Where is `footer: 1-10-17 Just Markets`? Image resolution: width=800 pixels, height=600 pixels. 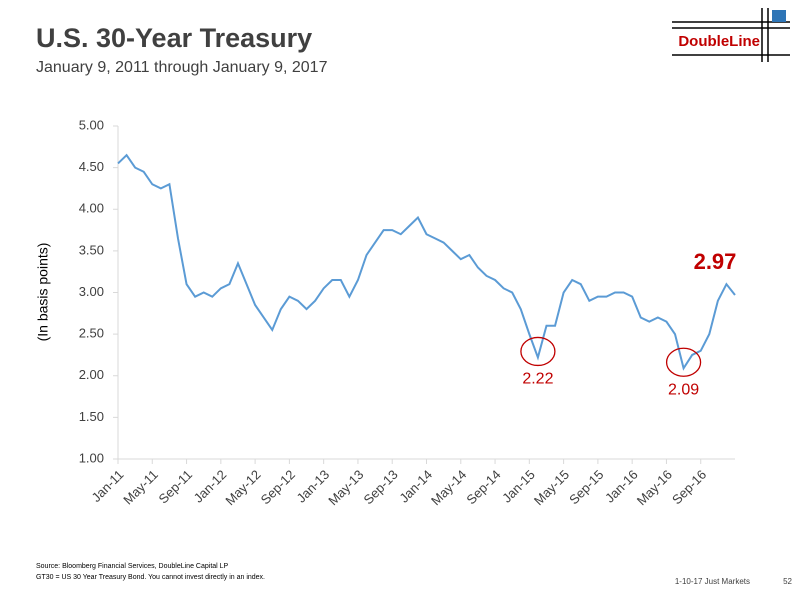 footer: 1-10-17 Just Markets is located at coordinates (712, 581).